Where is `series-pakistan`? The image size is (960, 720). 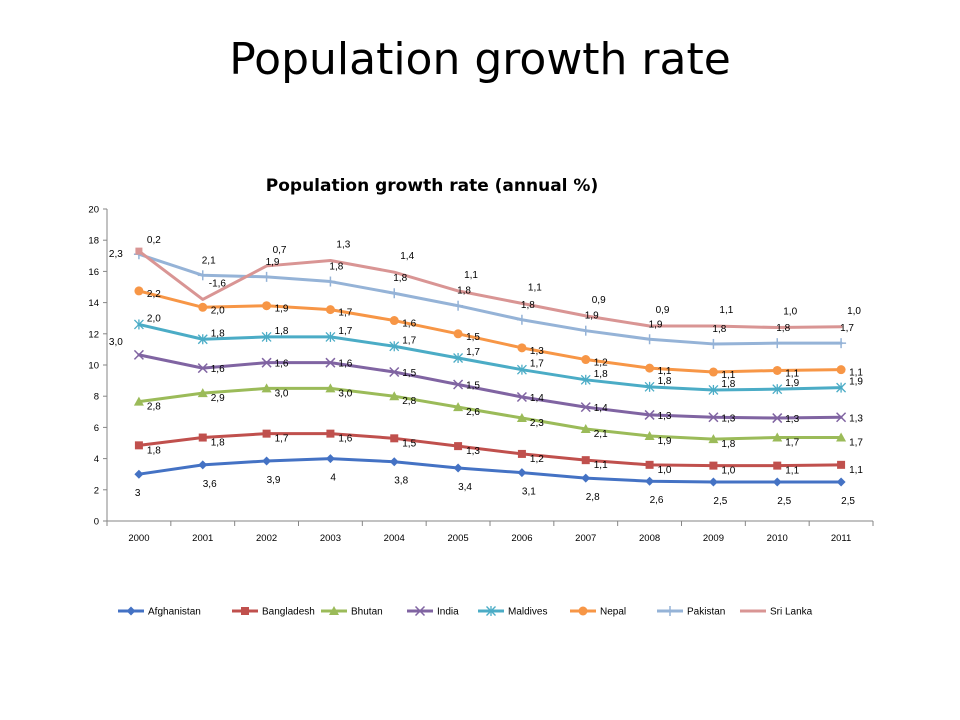
series-pakistan is located at coordinates (490, 299).